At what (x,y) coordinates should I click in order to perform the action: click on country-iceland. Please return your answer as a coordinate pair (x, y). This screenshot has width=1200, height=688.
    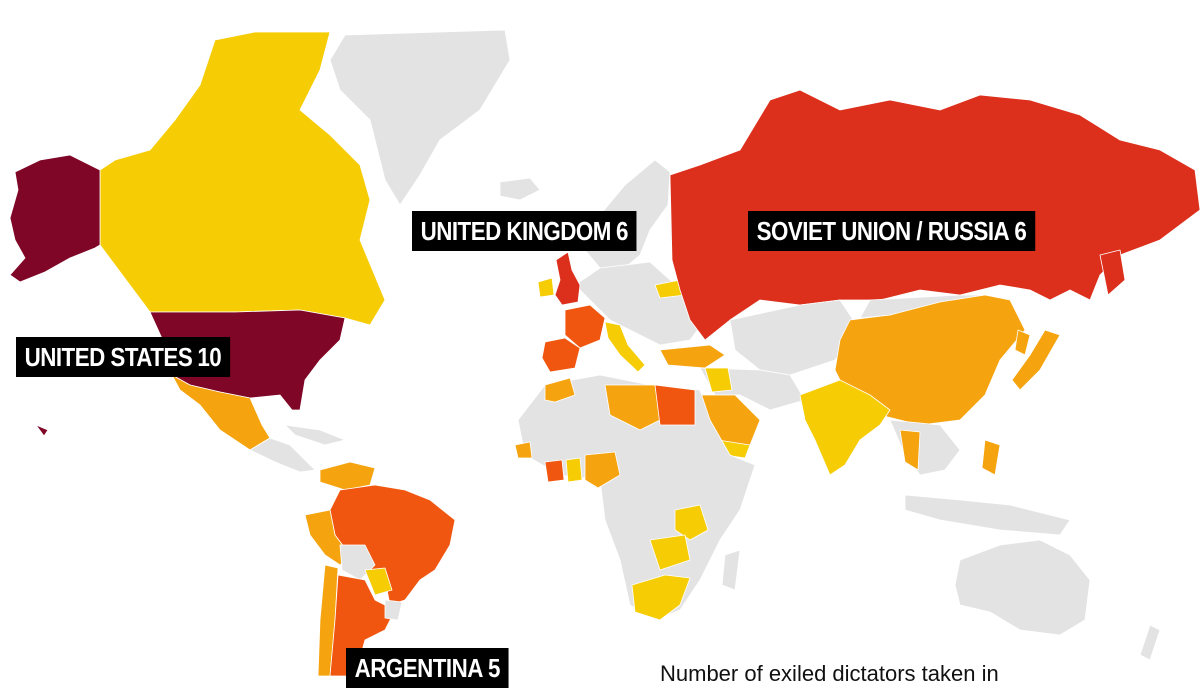
    Looking at the image, I should click on (520, 189).